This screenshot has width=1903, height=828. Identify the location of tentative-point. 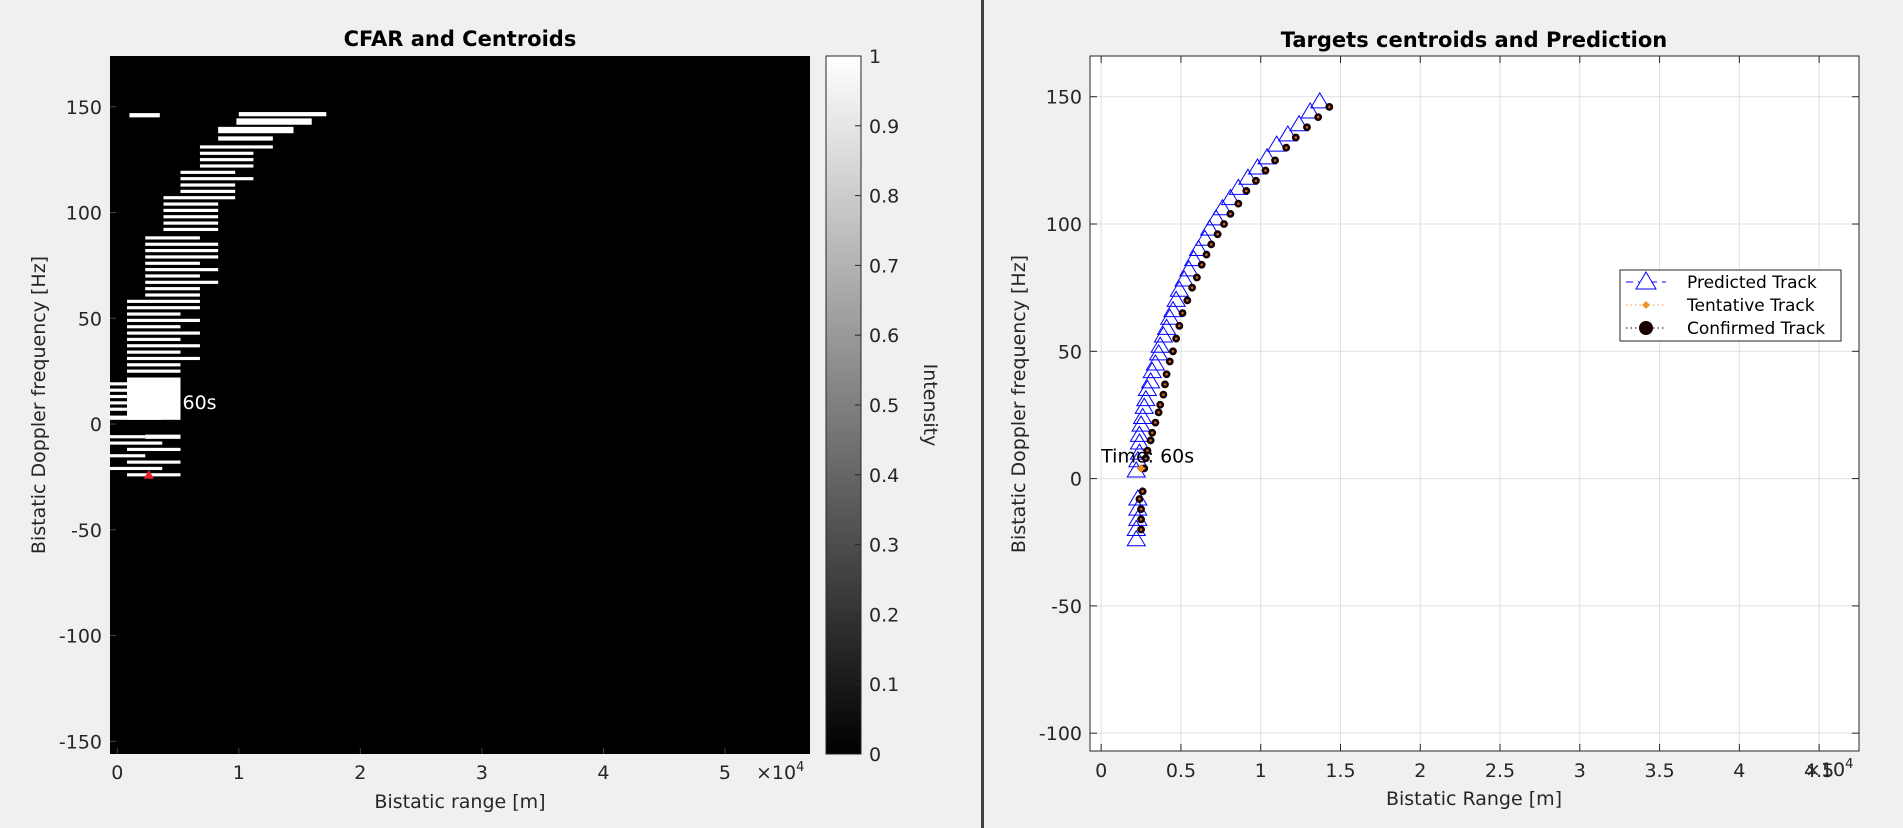
(1141, 468).